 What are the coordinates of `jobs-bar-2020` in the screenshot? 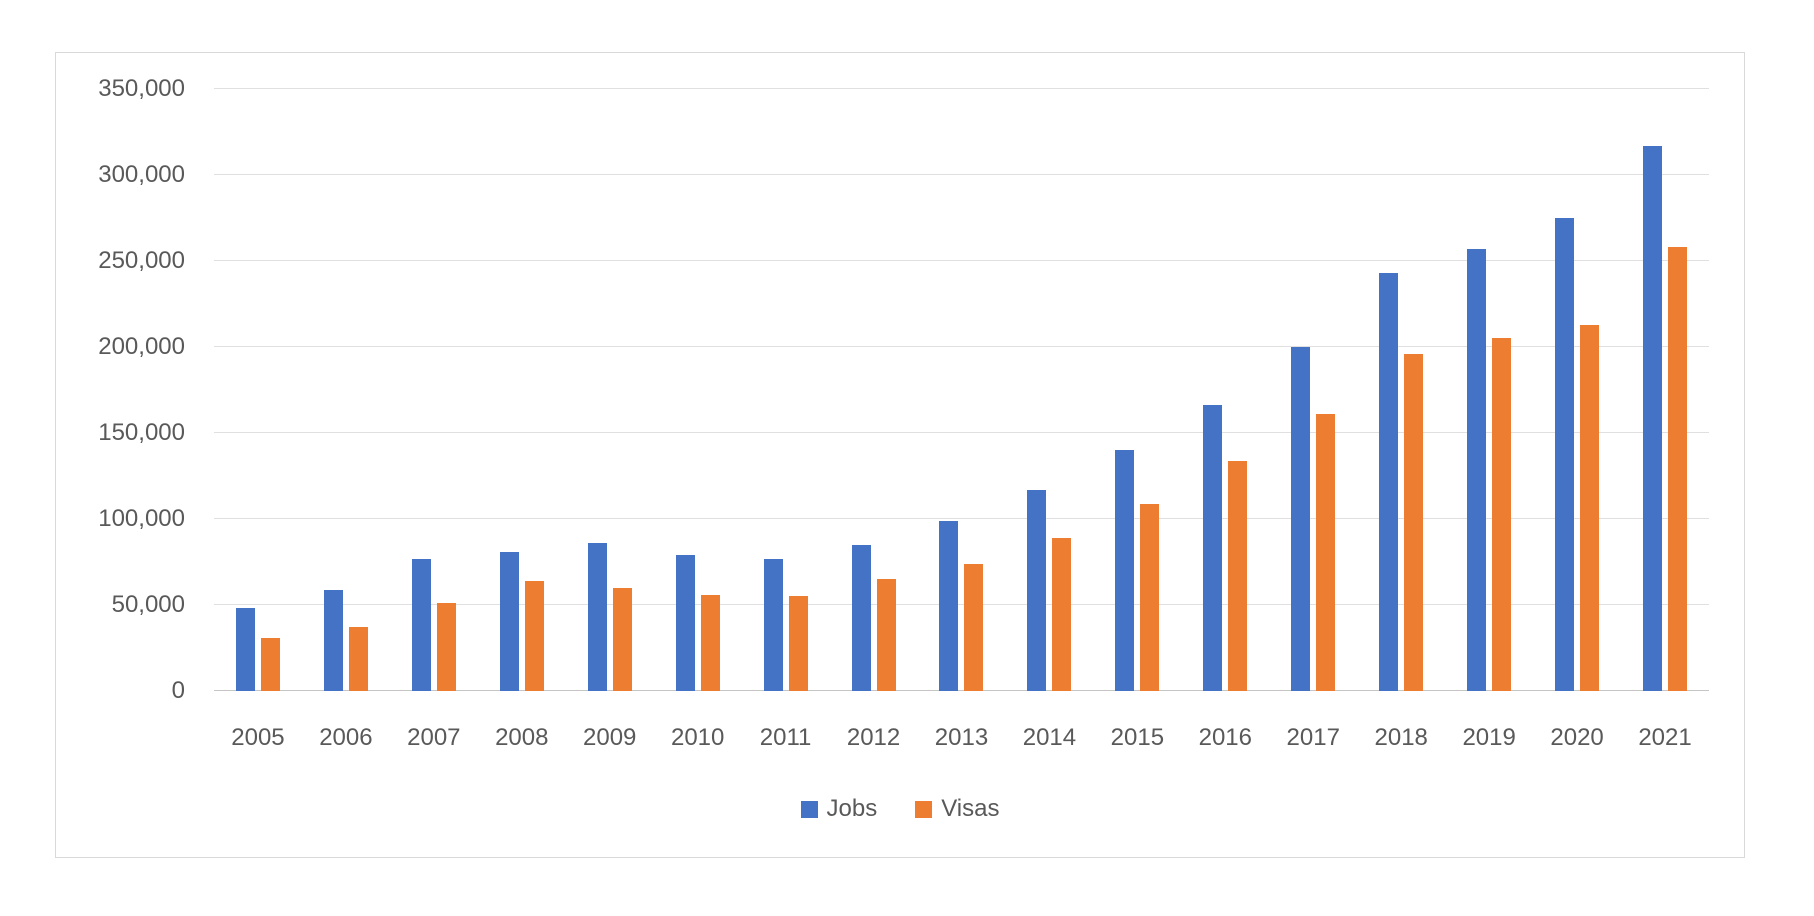 It's located at (1565, 454).